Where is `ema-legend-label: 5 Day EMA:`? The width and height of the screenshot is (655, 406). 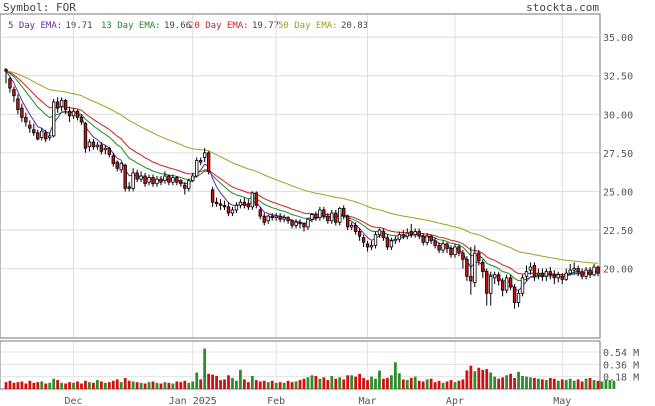
ema-legend-label: 5 Day EMA: is located at coordinates (35, 26).